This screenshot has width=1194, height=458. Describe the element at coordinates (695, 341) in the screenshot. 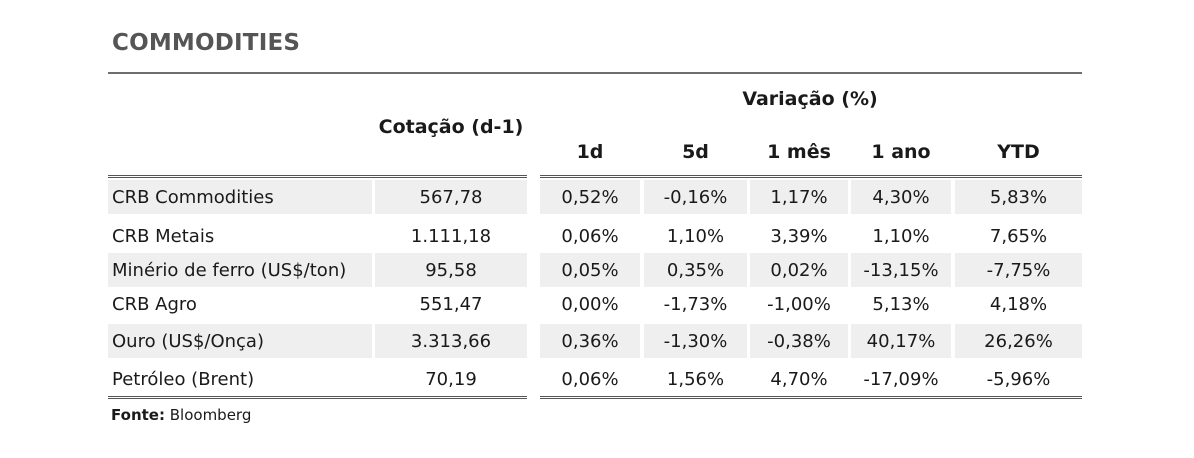

I see `row-5d: -1,30%` at that location.